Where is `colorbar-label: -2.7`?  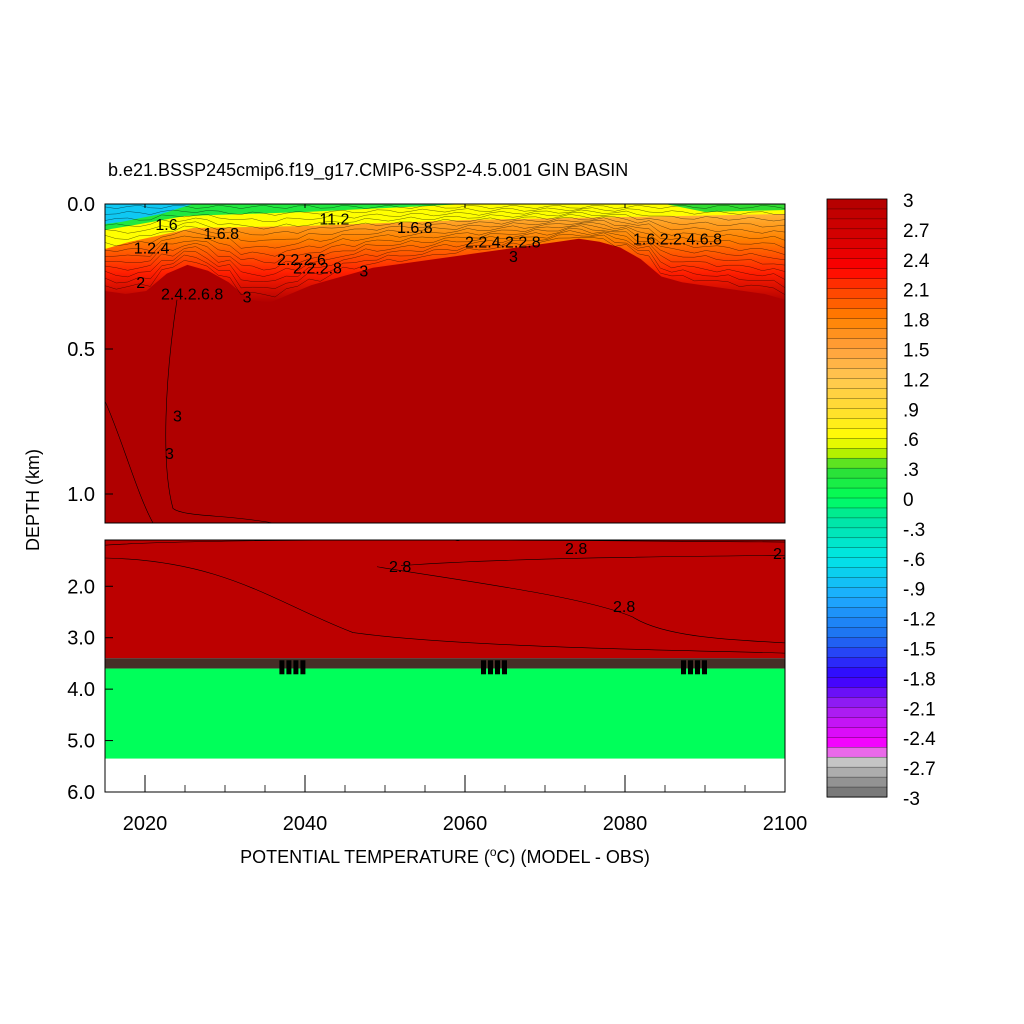 colorbar-label: -2.7 is located at coordinates (919, 769).